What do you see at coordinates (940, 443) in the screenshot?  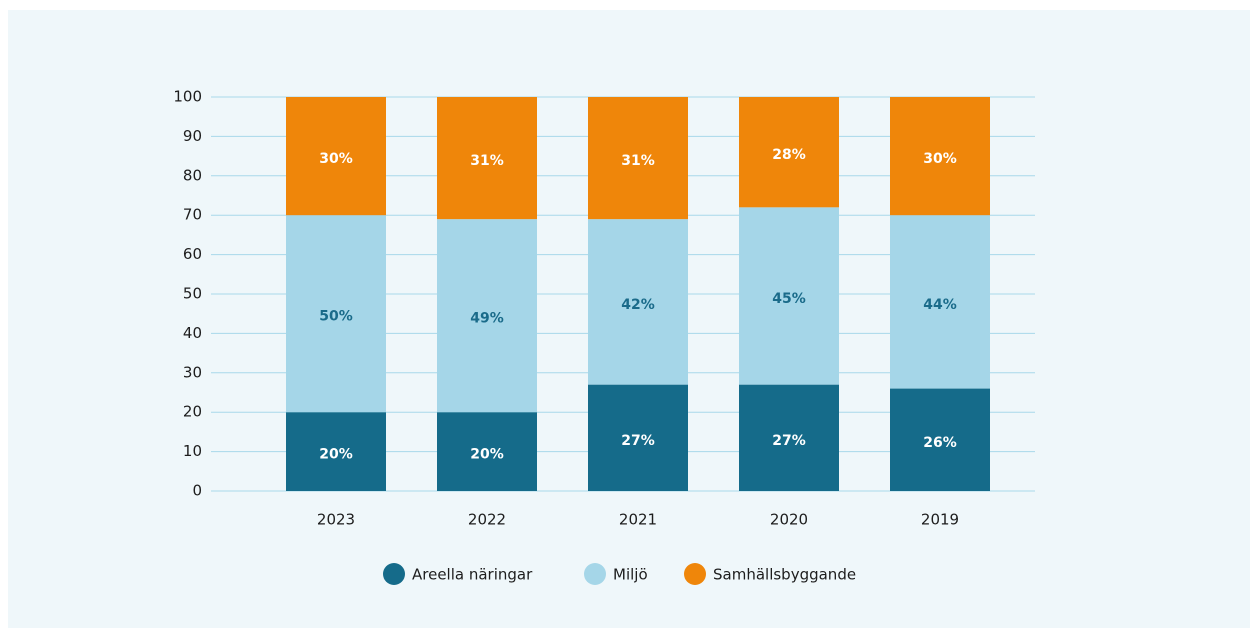 I see `value-label: 26%` at bounding box center [940, 443].